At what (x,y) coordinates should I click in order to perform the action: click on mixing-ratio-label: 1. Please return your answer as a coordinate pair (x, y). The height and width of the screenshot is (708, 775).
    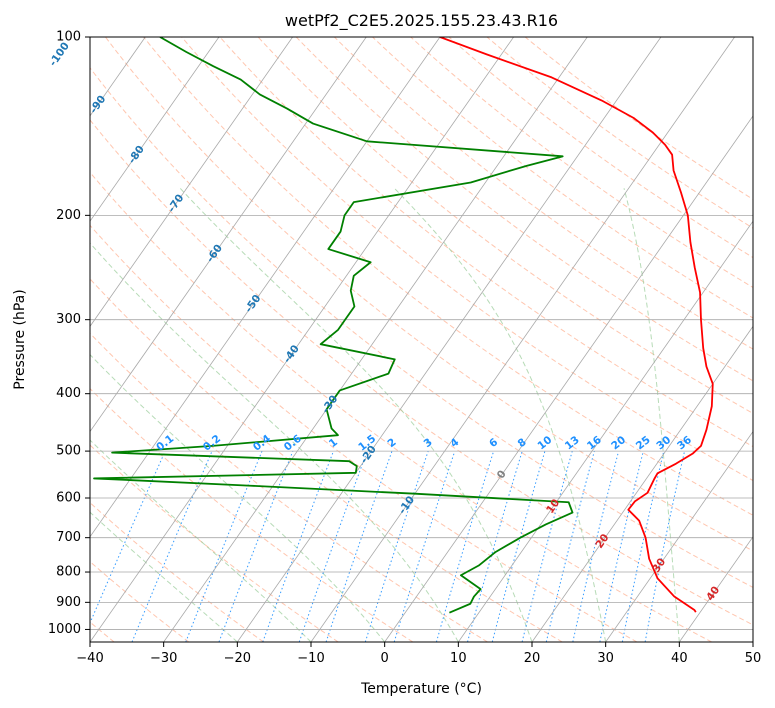
    Looking at the image, I should click on (333, 443).